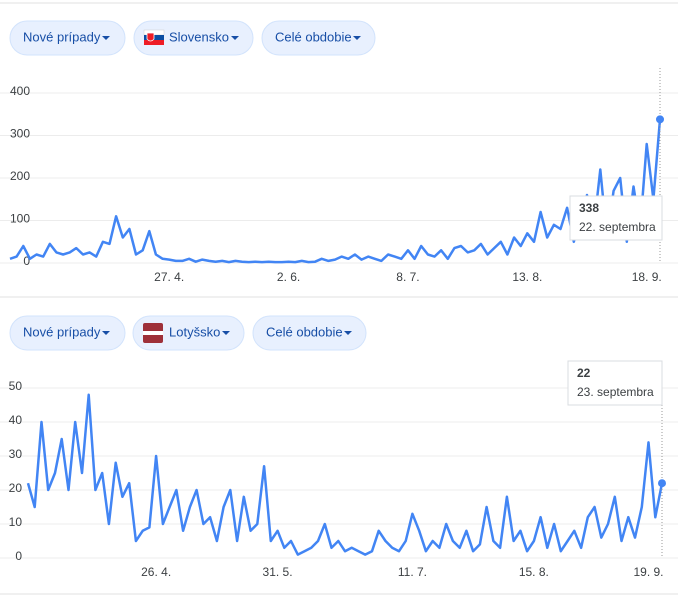 The height and width of the screenshot is (605, 678). I want to click on x-tick-label: 27. 4., so click(169, 277).